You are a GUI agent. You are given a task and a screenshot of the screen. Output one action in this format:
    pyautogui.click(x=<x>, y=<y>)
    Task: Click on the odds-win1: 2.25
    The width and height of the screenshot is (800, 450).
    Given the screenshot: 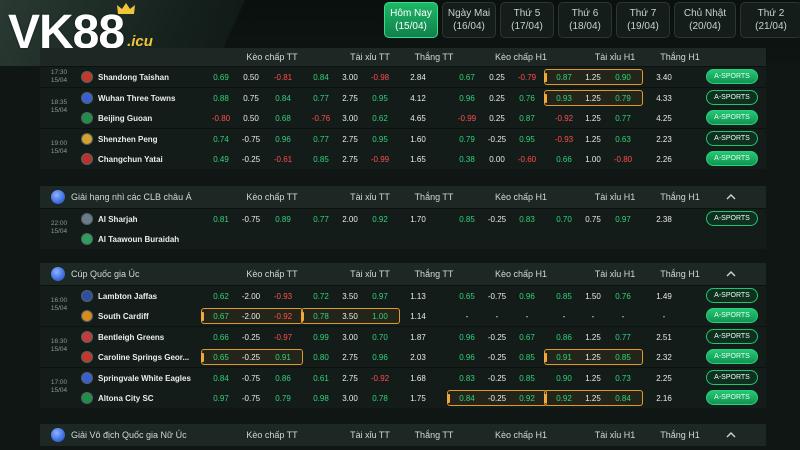 What is the action you would take?
    pyautogui.click(x=664, y=378)
    